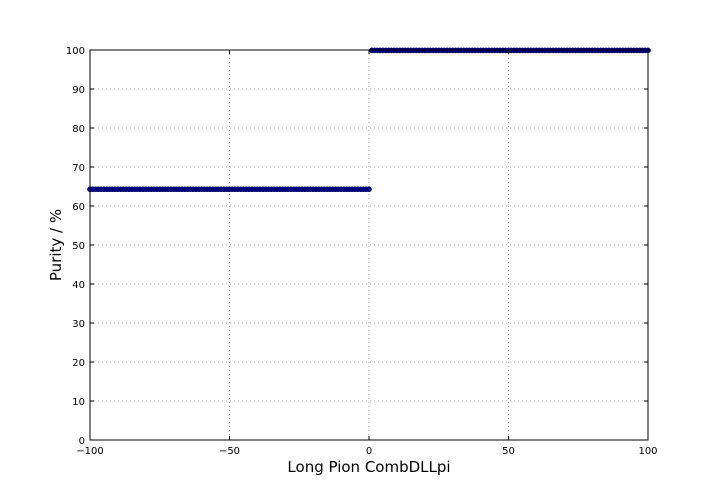 The height and width of the screenshot is (504, 720). Describe the element at coordinates (56, 245) in the screenshot. I see `y-axis-label: Purity / %` at that location.